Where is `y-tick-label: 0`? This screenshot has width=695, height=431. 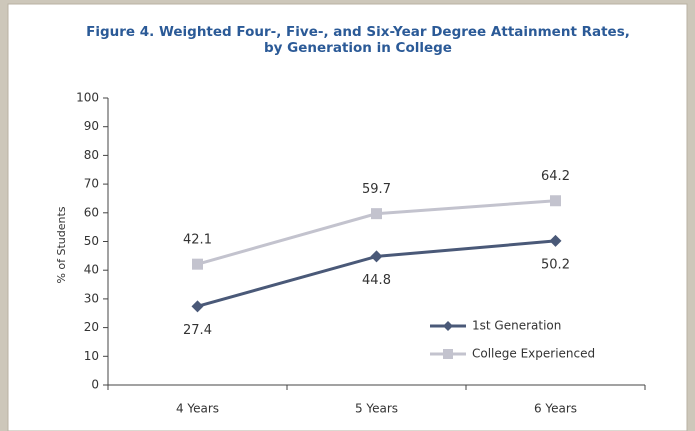
y-tick-label: 0 is located at coordinates (95, 385).